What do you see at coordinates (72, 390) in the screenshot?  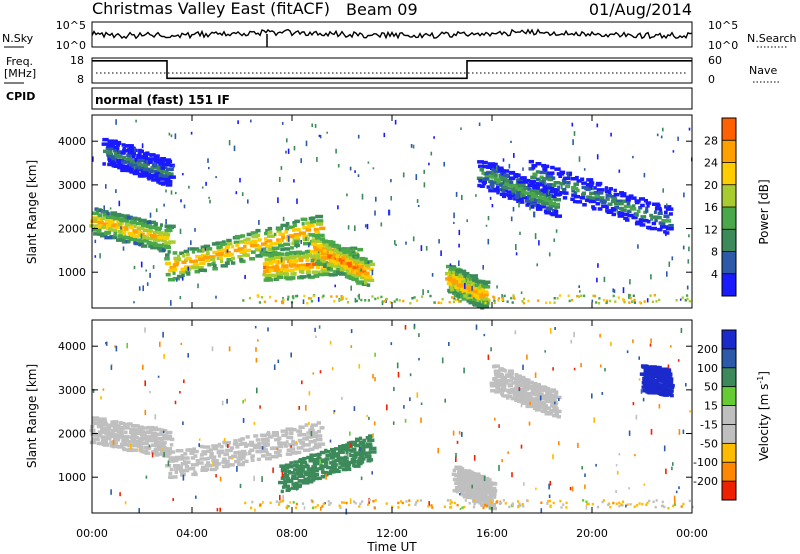 I see `ytick-label: 3000` at bounding box center [72, 390].